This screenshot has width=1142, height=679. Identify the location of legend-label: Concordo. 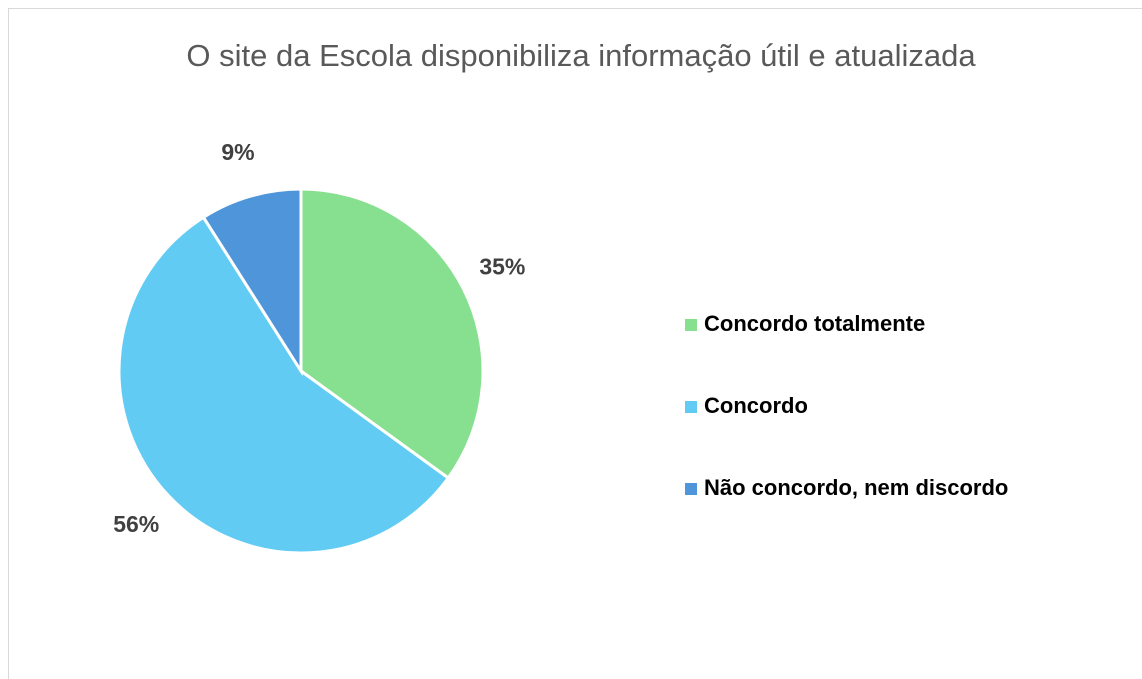
(756, 405).